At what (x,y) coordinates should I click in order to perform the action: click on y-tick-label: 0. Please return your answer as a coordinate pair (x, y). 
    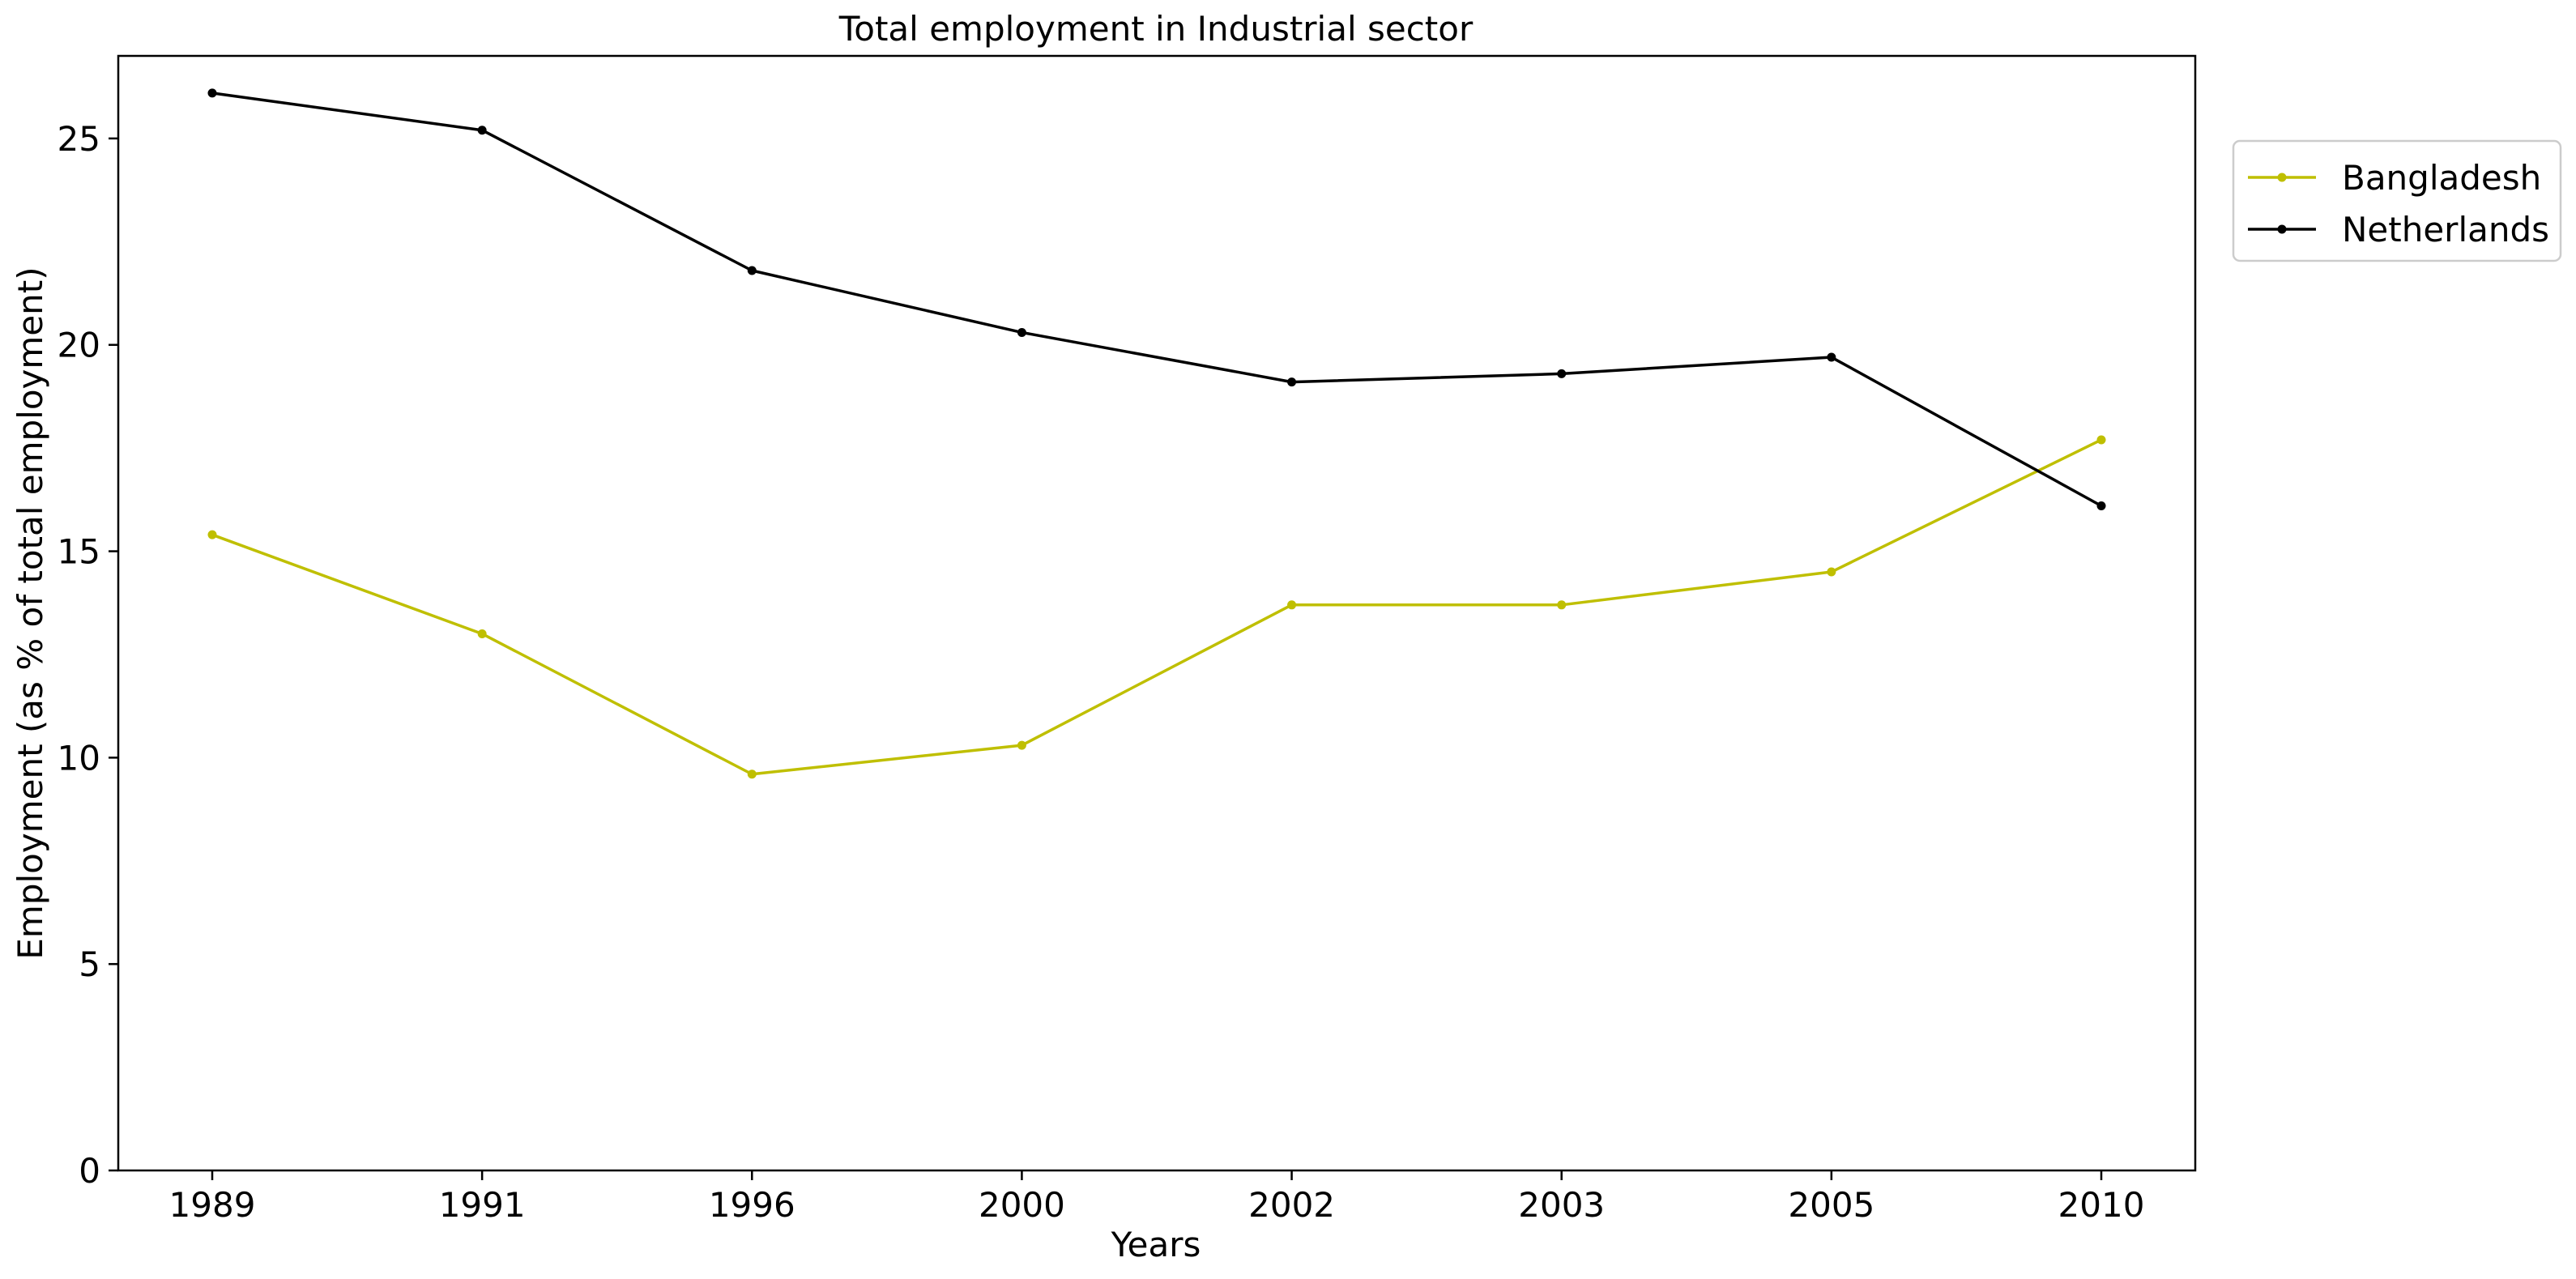
    Looking at the image, I should click on (89, 1171).